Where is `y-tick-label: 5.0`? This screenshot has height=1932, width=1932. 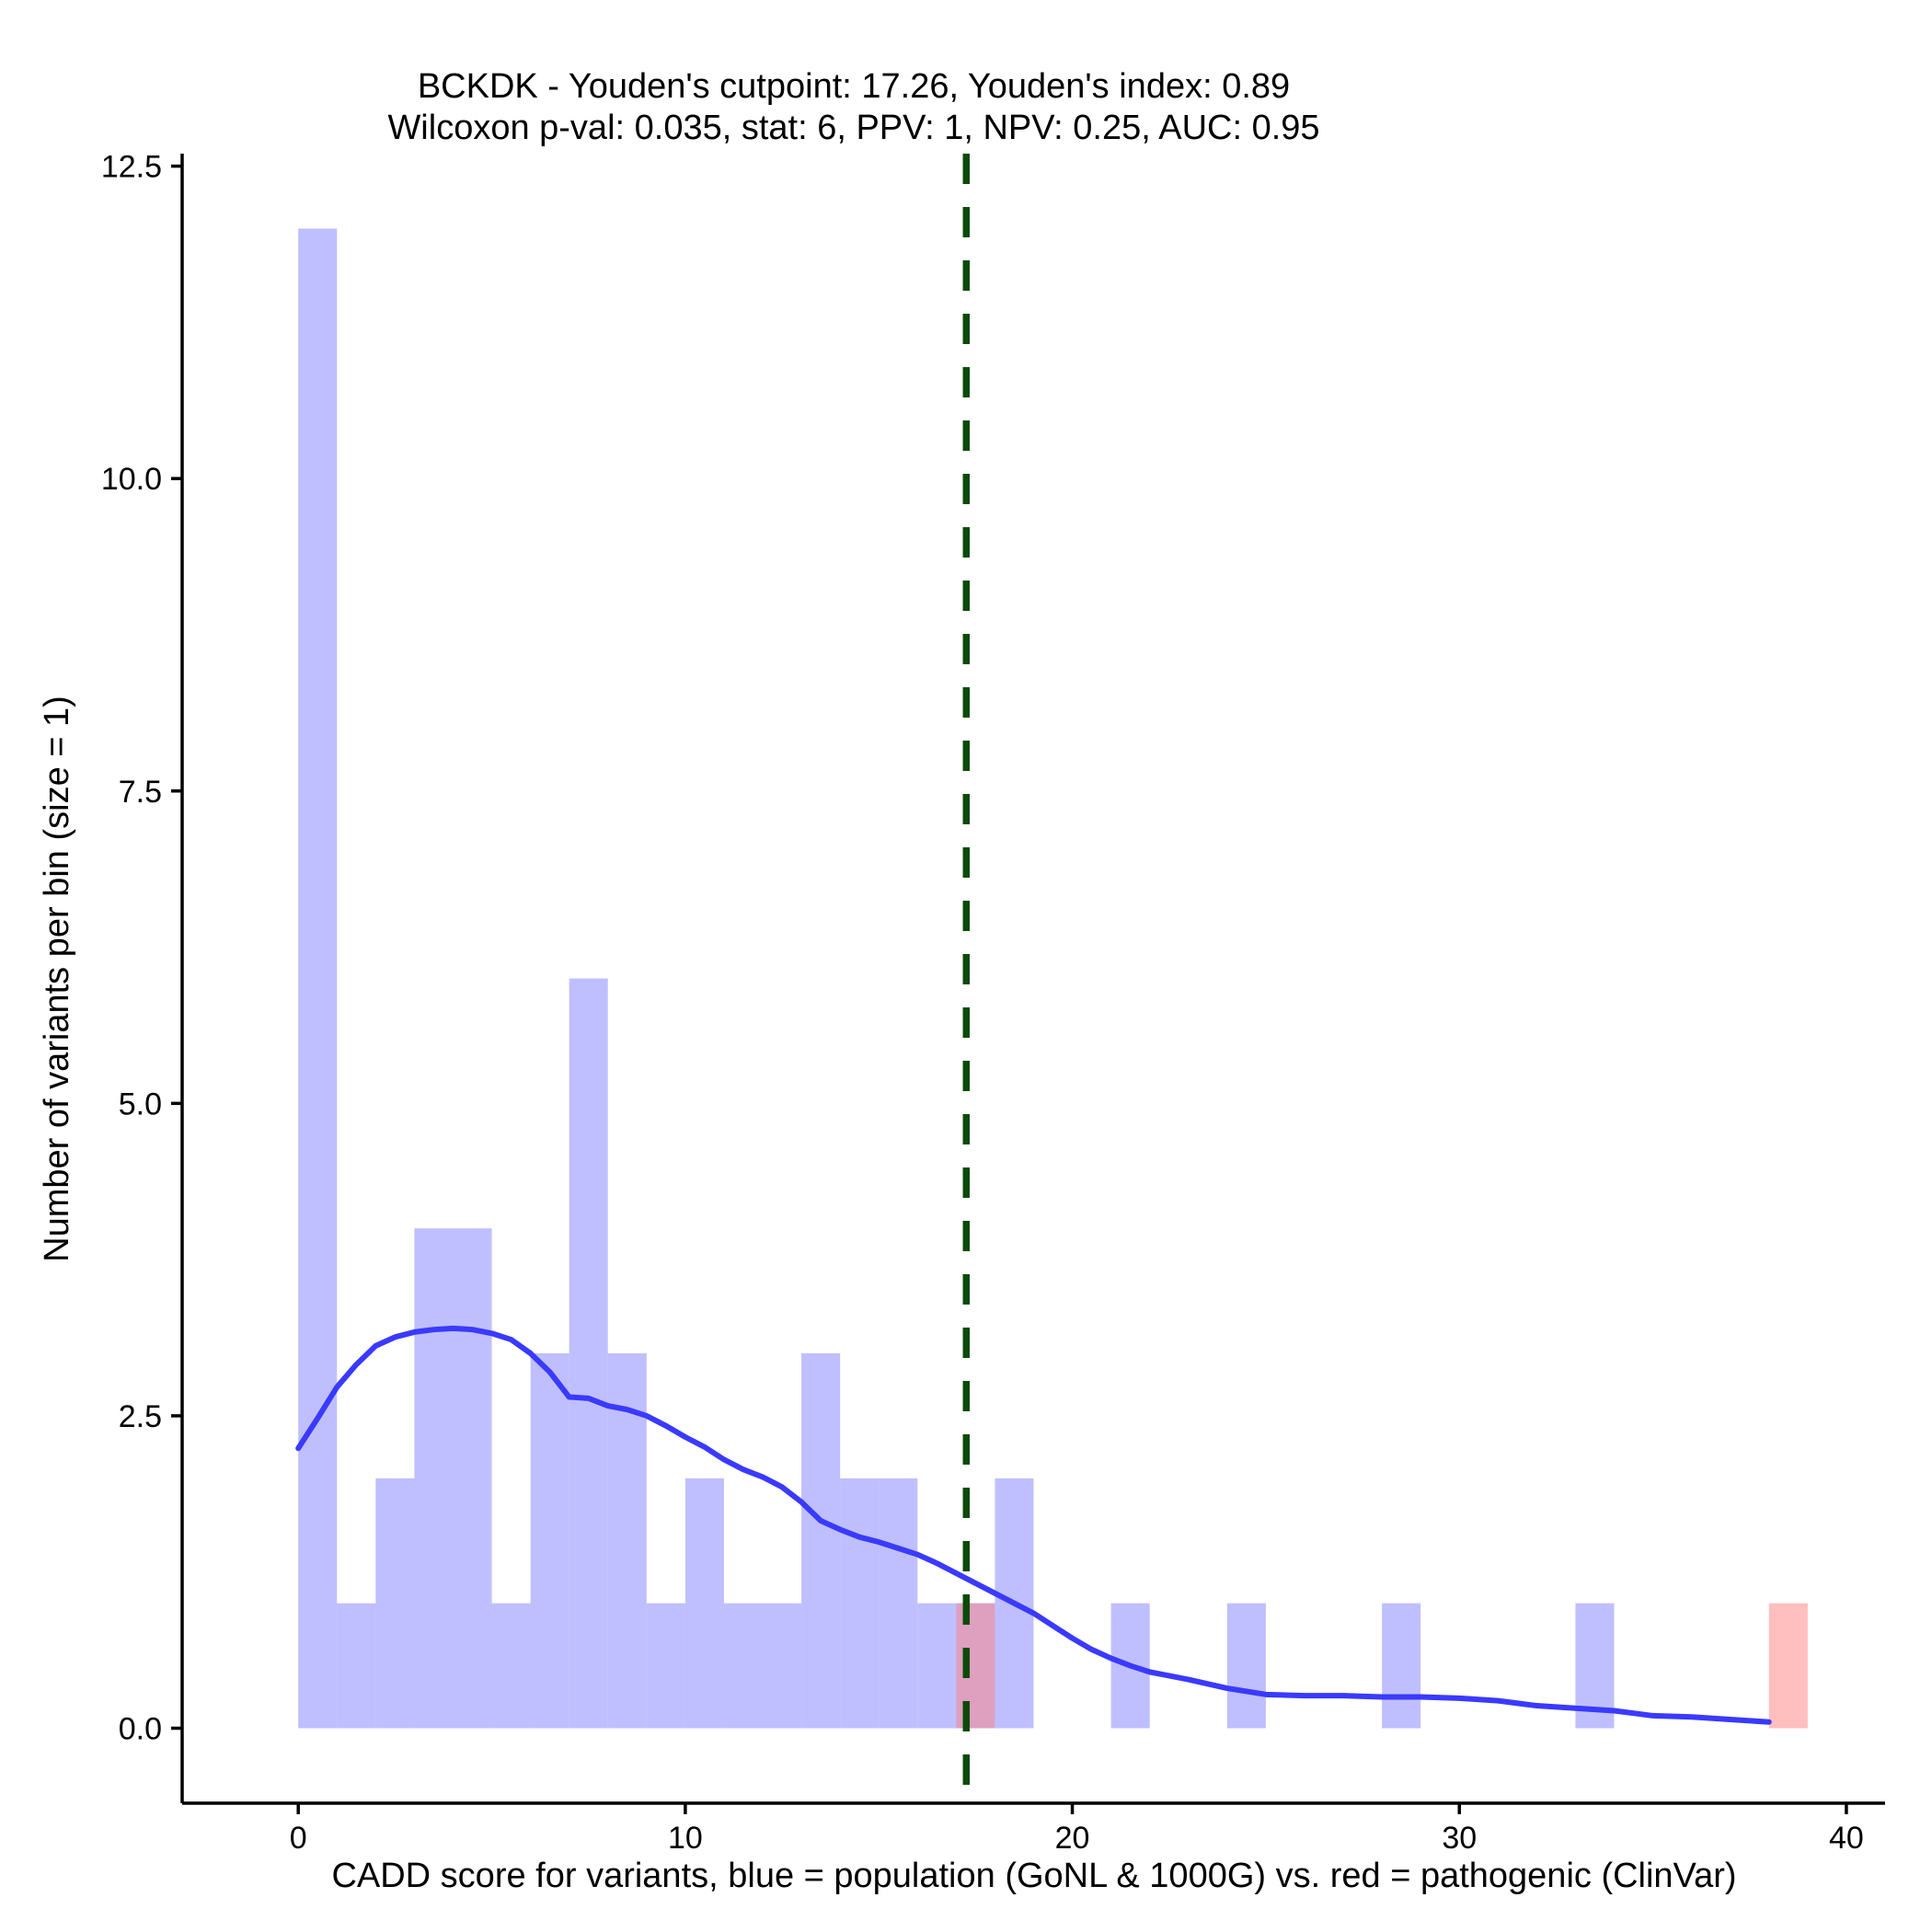 y-tick-label: 5.0 is located at coordinates (140, 1104).